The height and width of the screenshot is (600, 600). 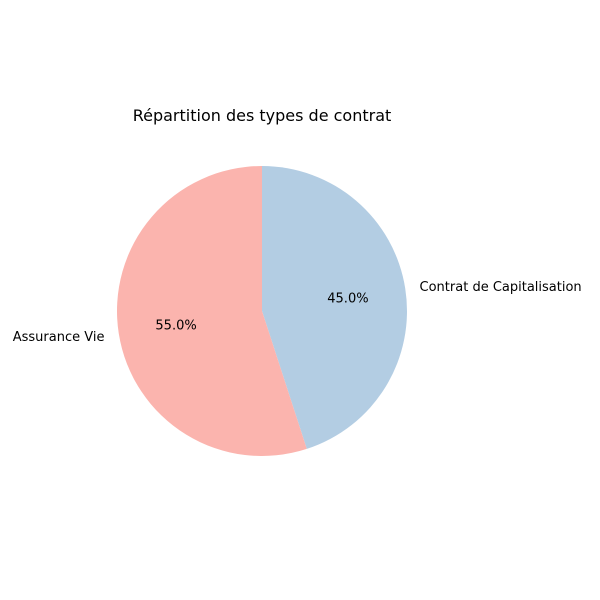 I want to click on pie-category-label: Contrat de Capitalisation, so click(x=501, y=287).